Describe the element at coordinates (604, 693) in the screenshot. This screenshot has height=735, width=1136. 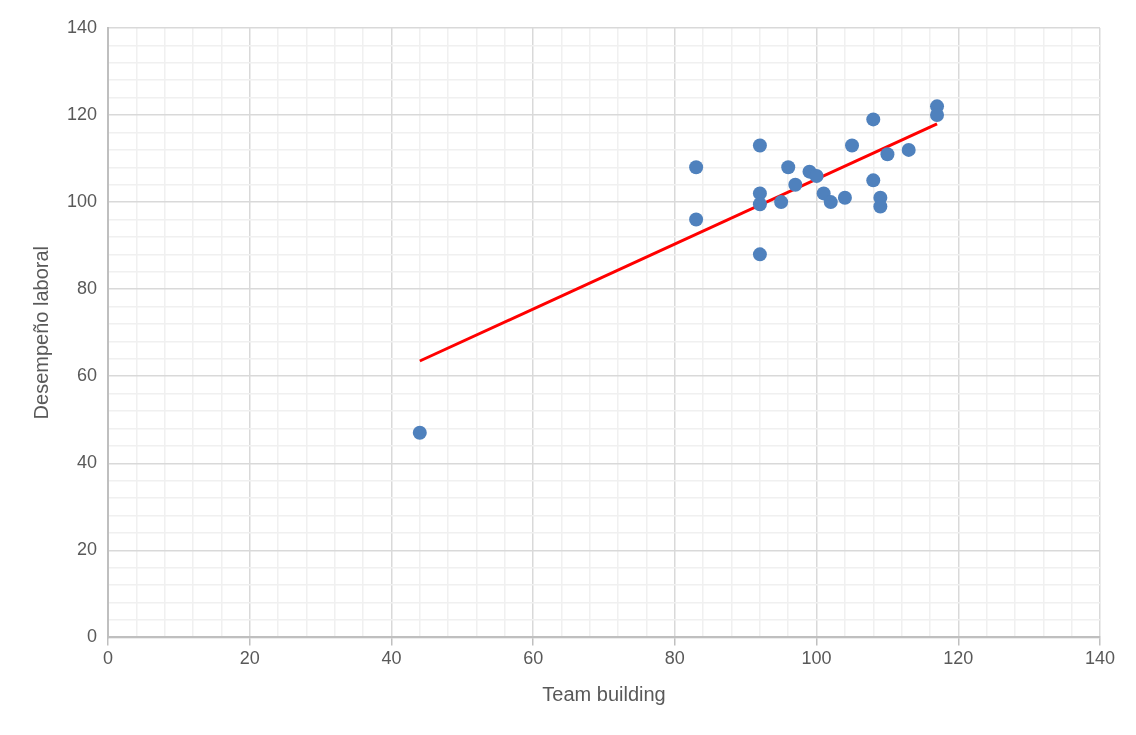
I see `x-axis-title: Team building` at that location.